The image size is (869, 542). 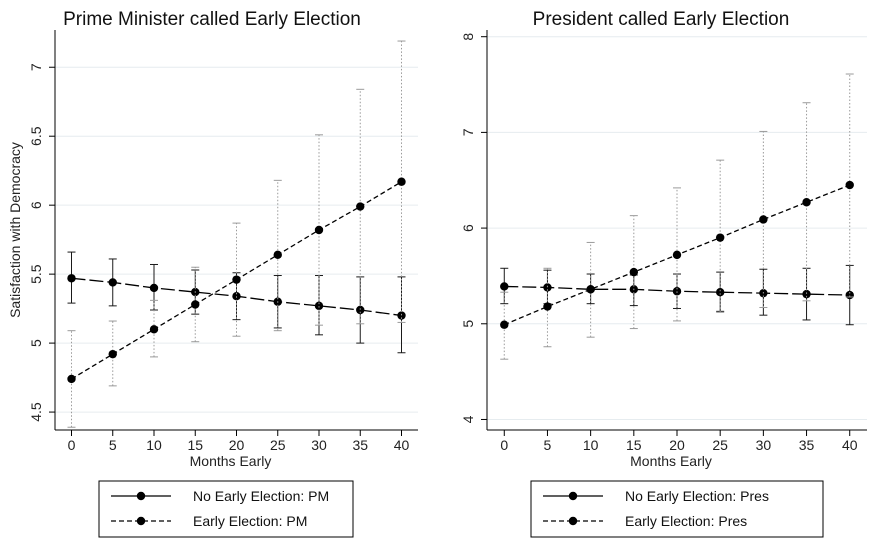 I want to click on chart-title: President called Early Election, so click(x=661, y=19).